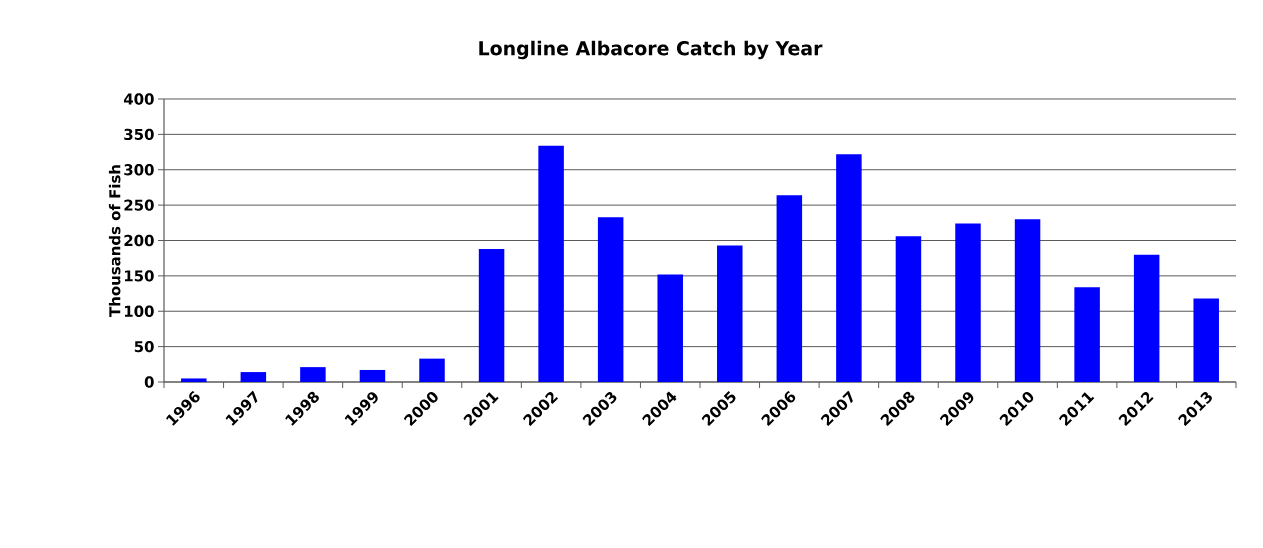 The height and width of the screenshot is (548, 1263). What do you see at coordinates (139, 240) in the screenshot?
I see `y-tick-label: 200` at bounding box center [139, 240].